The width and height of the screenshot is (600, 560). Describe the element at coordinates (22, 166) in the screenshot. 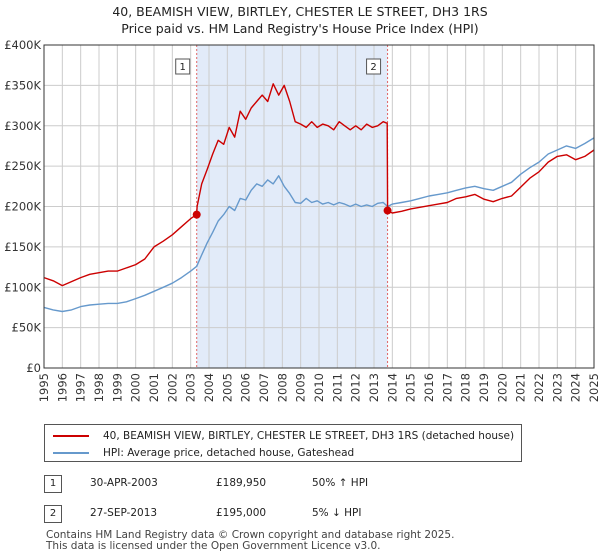

I see `y-tick-label: £250K` at that location.